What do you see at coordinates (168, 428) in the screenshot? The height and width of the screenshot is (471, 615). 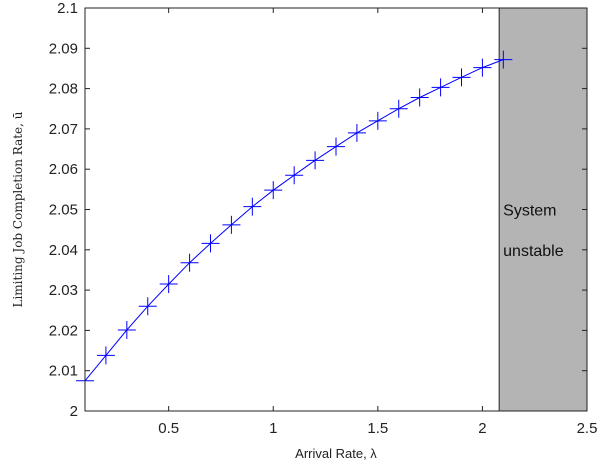 I see `x-tick-label: 0.5` at bounding box center [168, 428].